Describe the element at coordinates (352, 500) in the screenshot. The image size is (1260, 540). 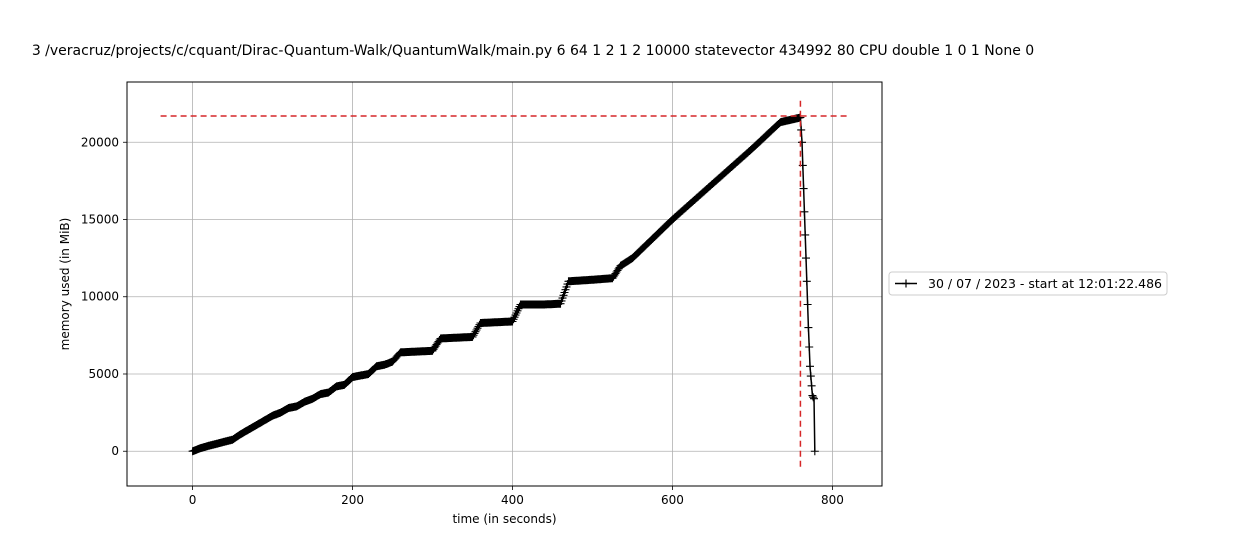
I see `x-tick-label: 200` at that location.